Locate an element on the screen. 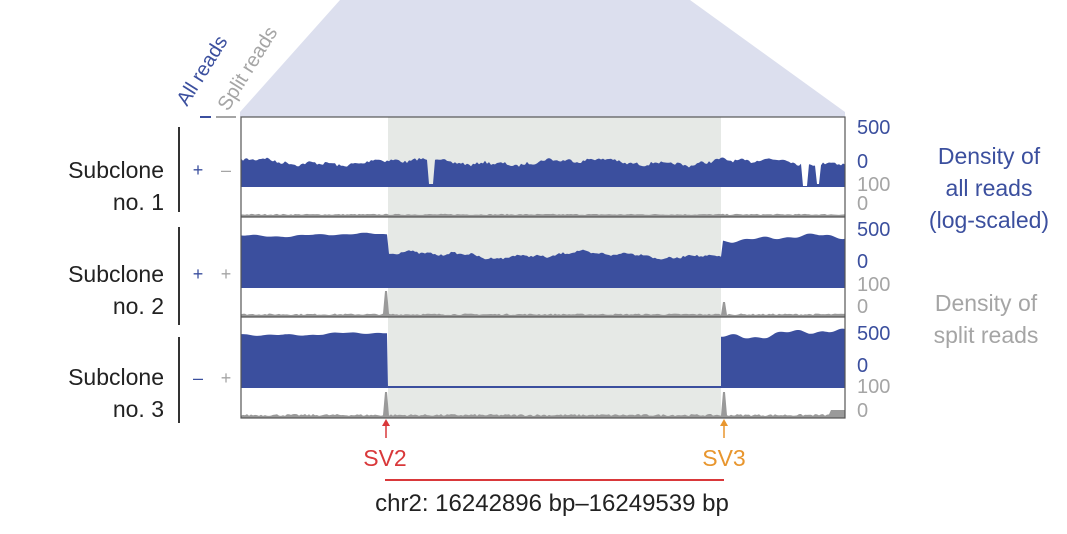 Image resolution: width=1067 pixels, height=534 pixels. subclone-2-genotype-all: + is located at coordinates (198, 274).